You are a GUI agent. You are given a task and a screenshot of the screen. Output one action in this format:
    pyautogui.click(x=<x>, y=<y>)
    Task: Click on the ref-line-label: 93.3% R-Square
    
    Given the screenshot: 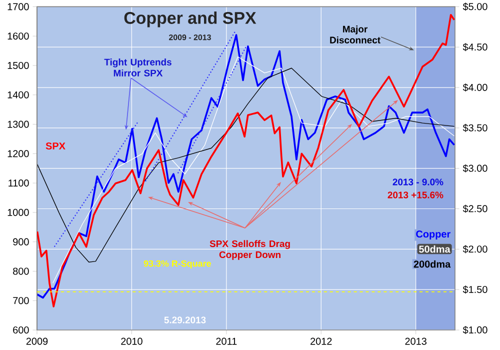 What is the action you would take?
    pyautogui.click(x=177, y=264)
    